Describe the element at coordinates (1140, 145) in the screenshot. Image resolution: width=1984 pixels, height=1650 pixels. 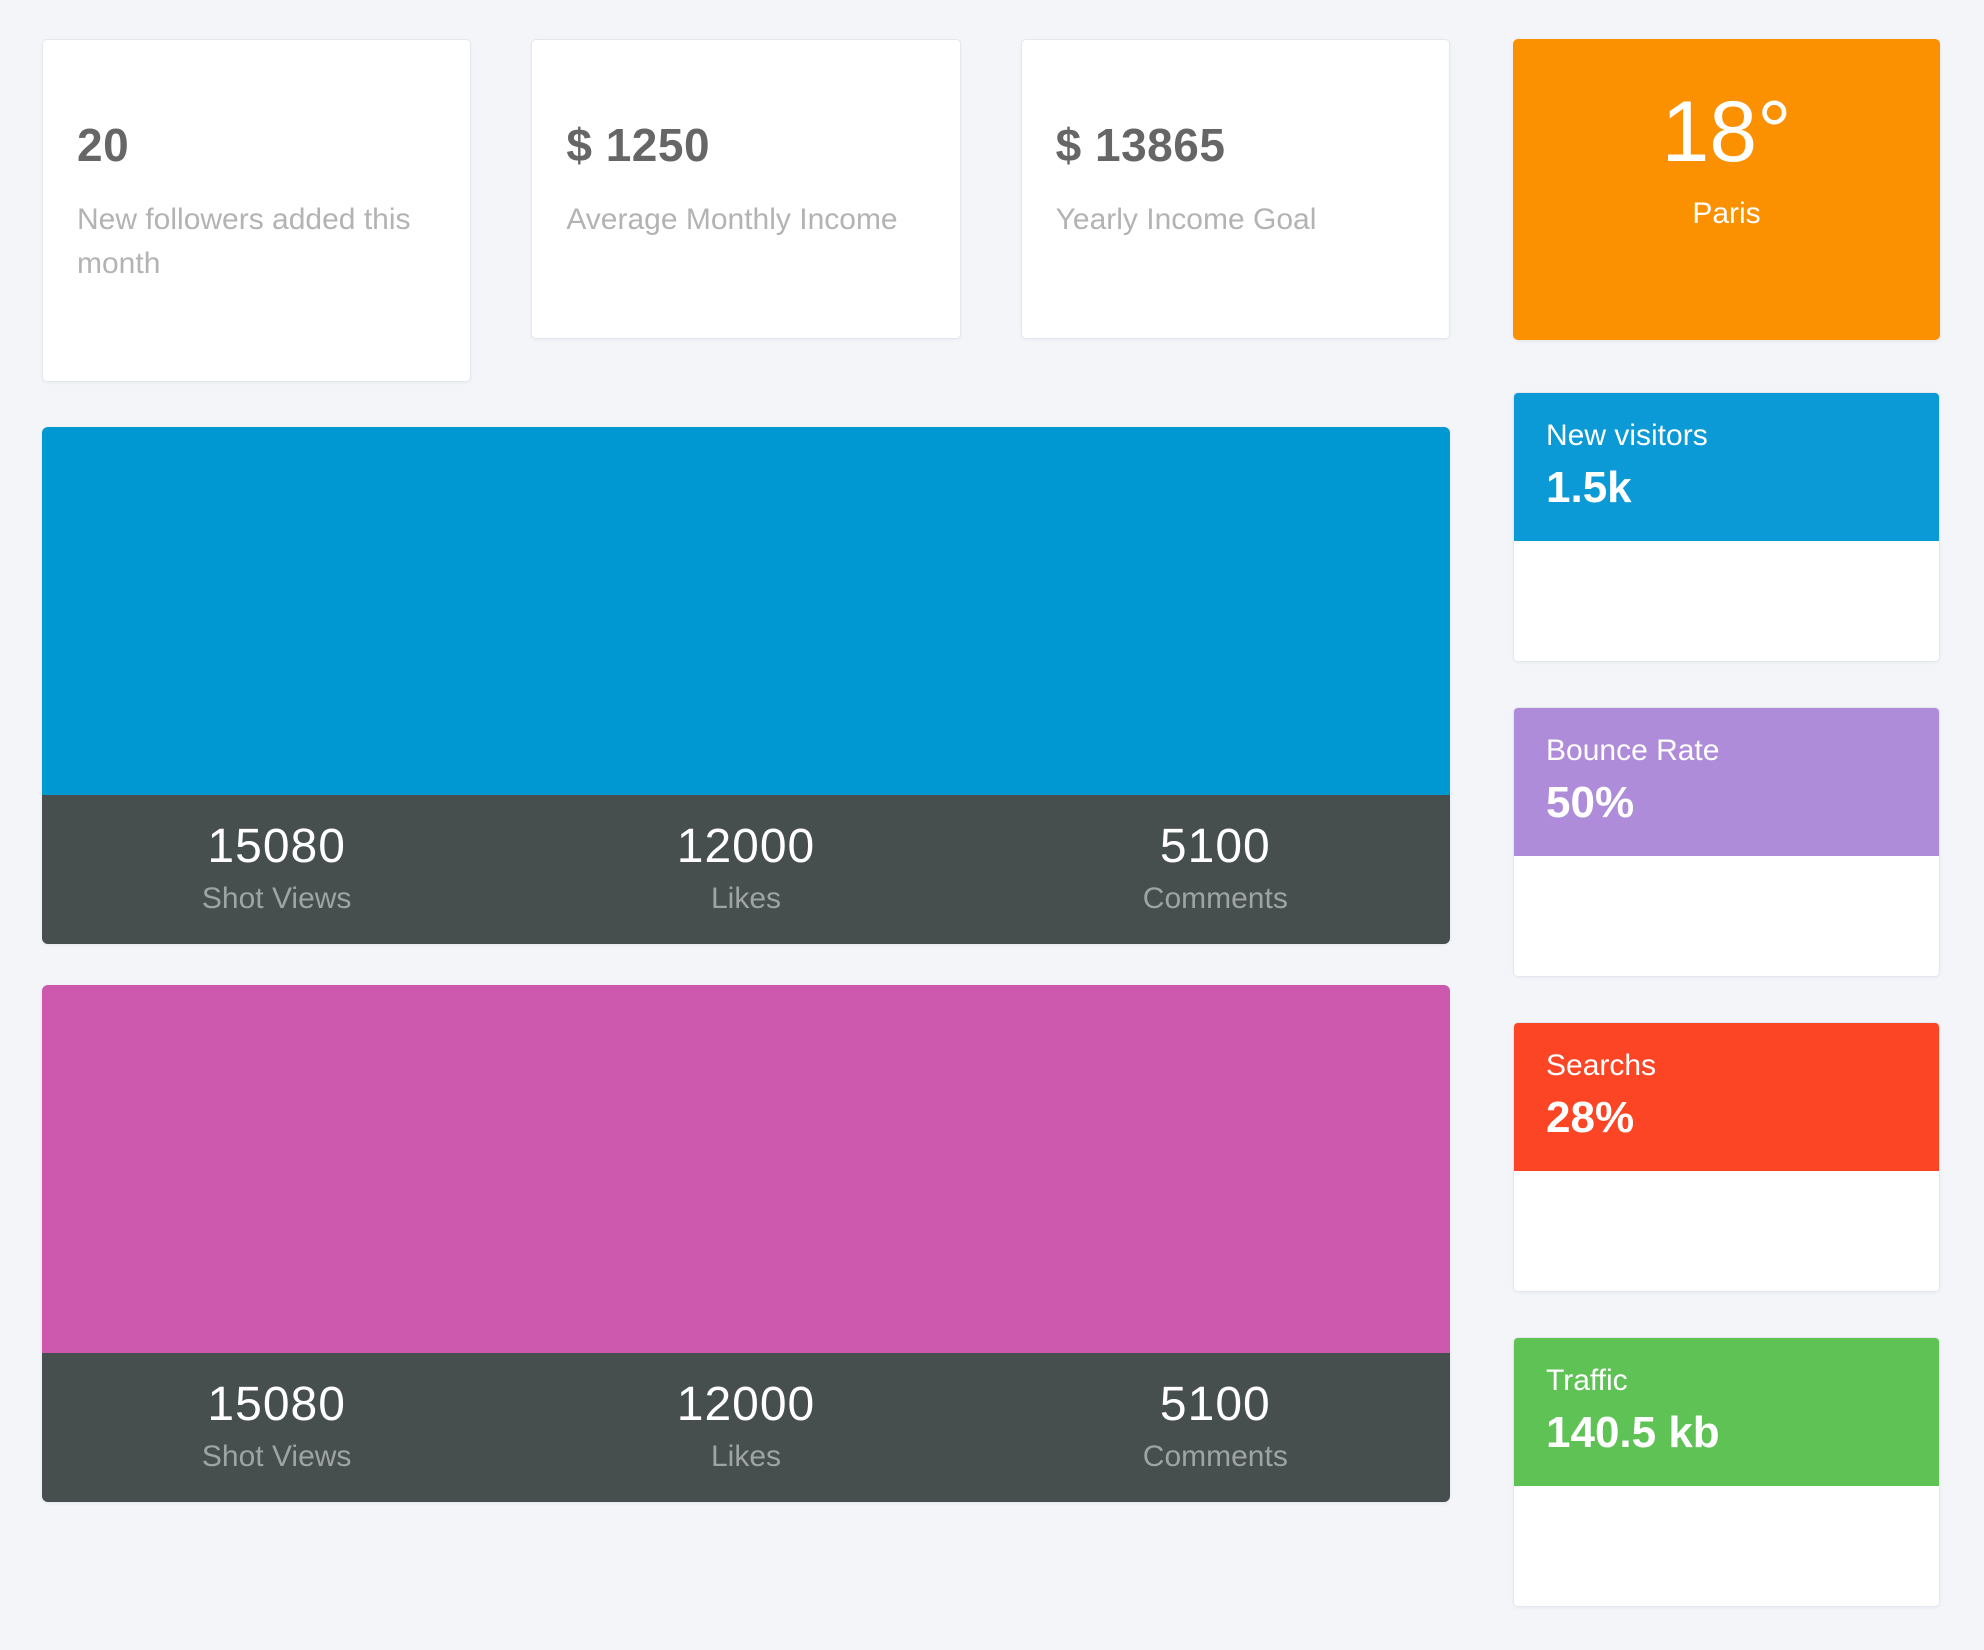
I see `yearly-goal-value: $ 13865` at that location.